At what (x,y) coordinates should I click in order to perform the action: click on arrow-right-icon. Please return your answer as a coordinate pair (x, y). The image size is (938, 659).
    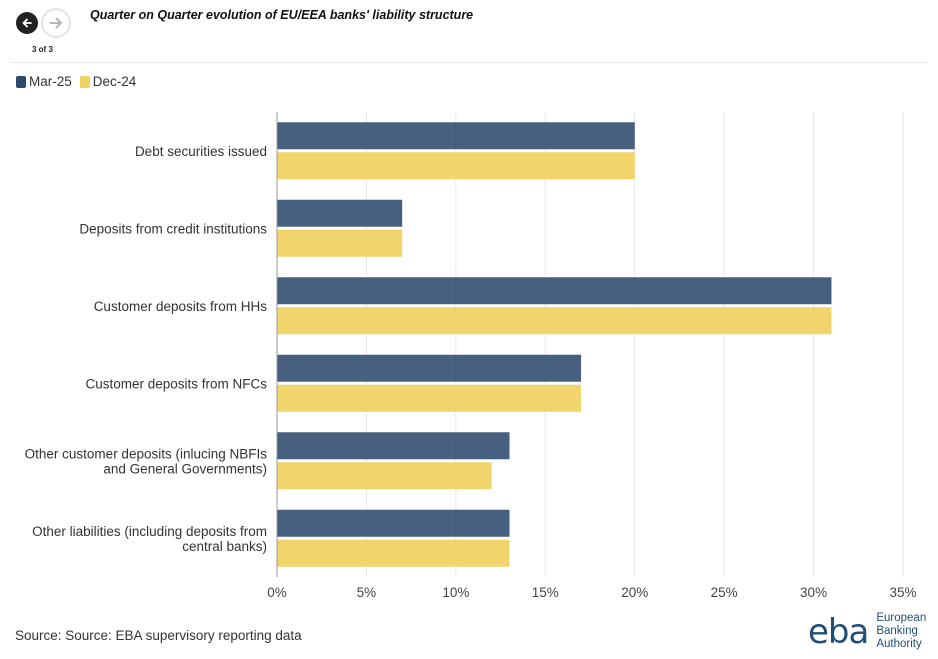
    Looking at the image, I should click on (55, 23).